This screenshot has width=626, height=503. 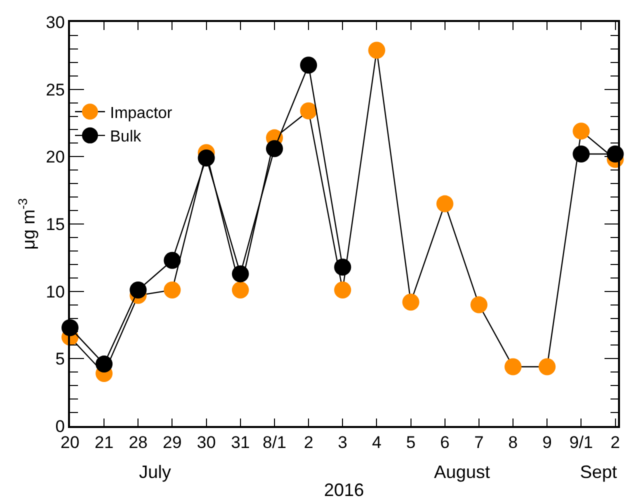 What do you see at coordinates (344, 490) in the screenshot?
I see `x-axis-title: 2016` at bounding box center [344, 490].